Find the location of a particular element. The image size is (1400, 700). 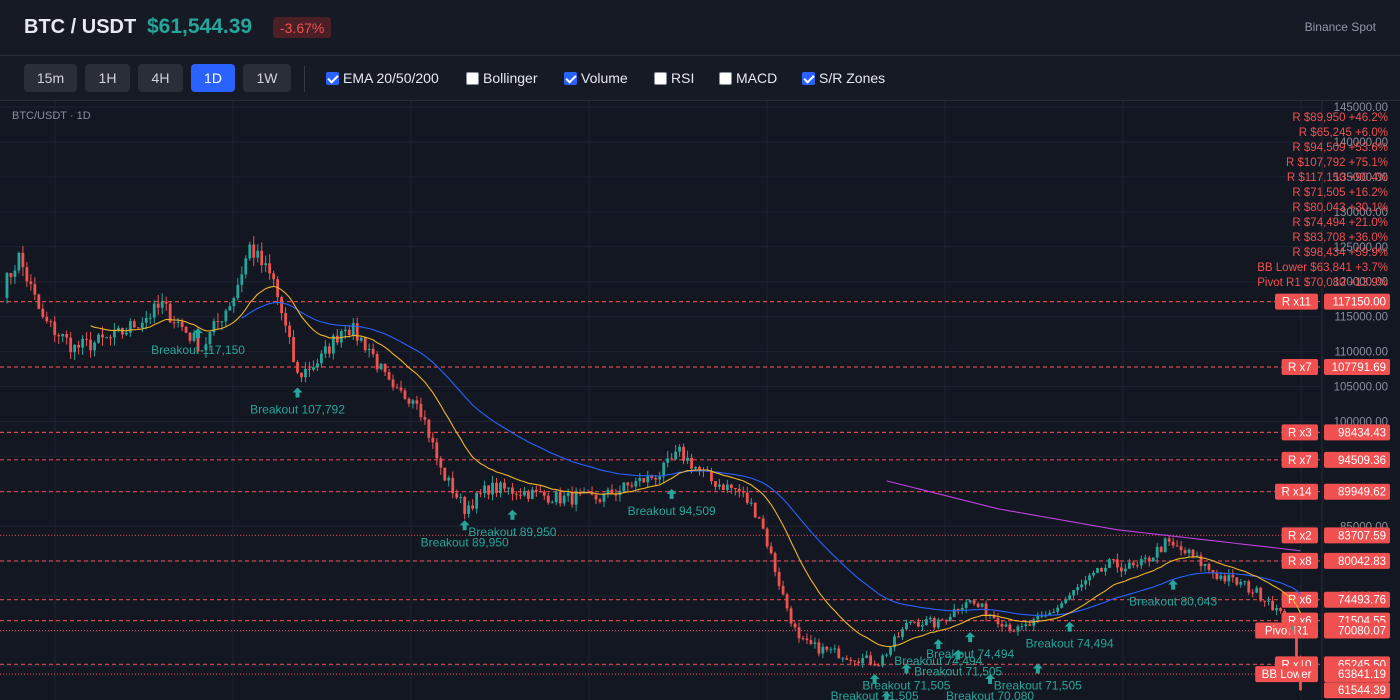

toggle-ema: EMA 20/50/200 is located at coordinates (382, 79).